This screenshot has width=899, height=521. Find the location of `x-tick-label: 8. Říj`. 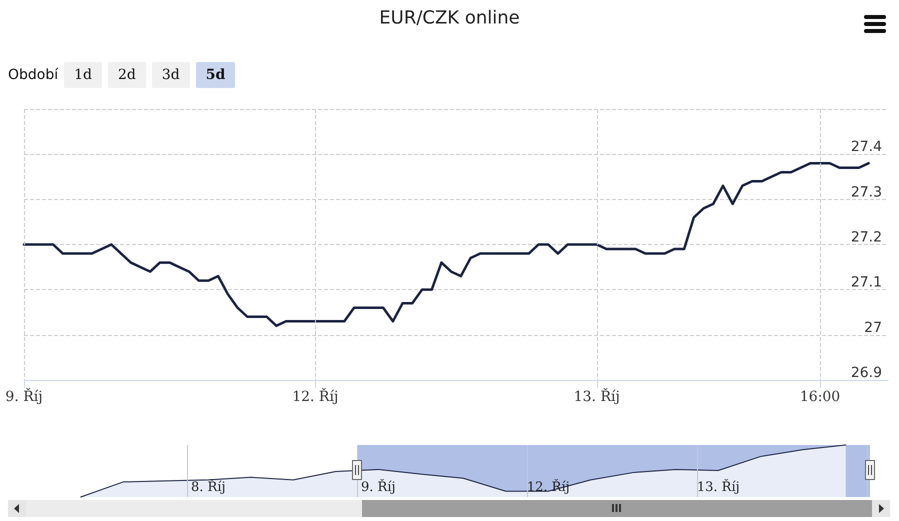

x-tick-label: 8. Říj is located at coordinates (208, 486).